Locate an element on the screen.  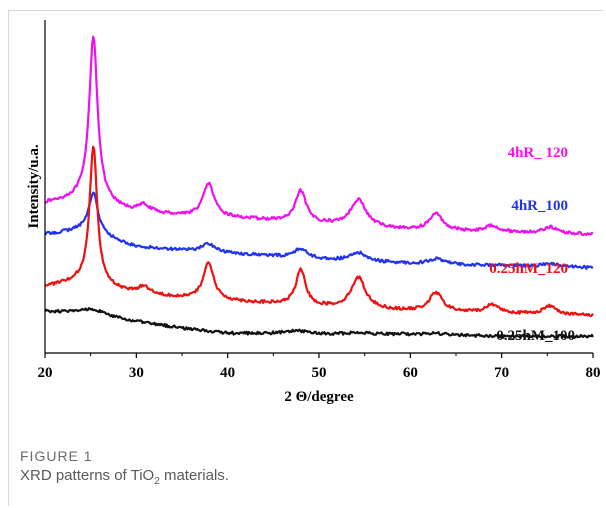
figure-caption-text: XRD patterns of TiO2 materials. is located at coordinates (124, 477).